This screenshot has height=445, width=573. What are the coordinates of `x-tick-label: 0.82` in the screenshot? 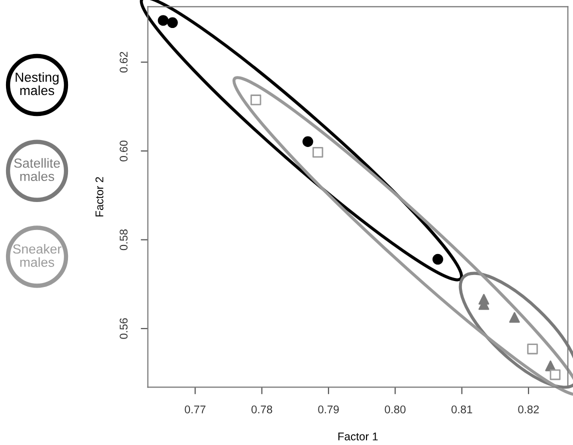 It's located at (528, 410).